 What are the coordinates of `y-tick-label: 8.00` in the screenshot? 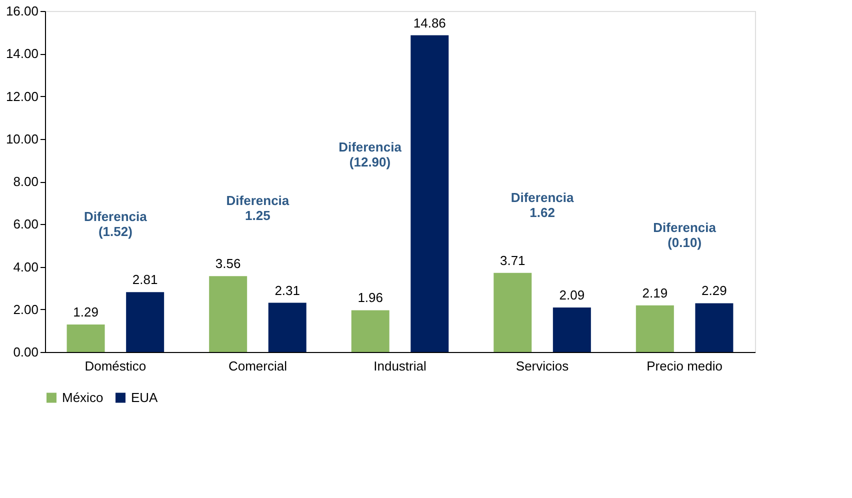 It's located at (25, 181).